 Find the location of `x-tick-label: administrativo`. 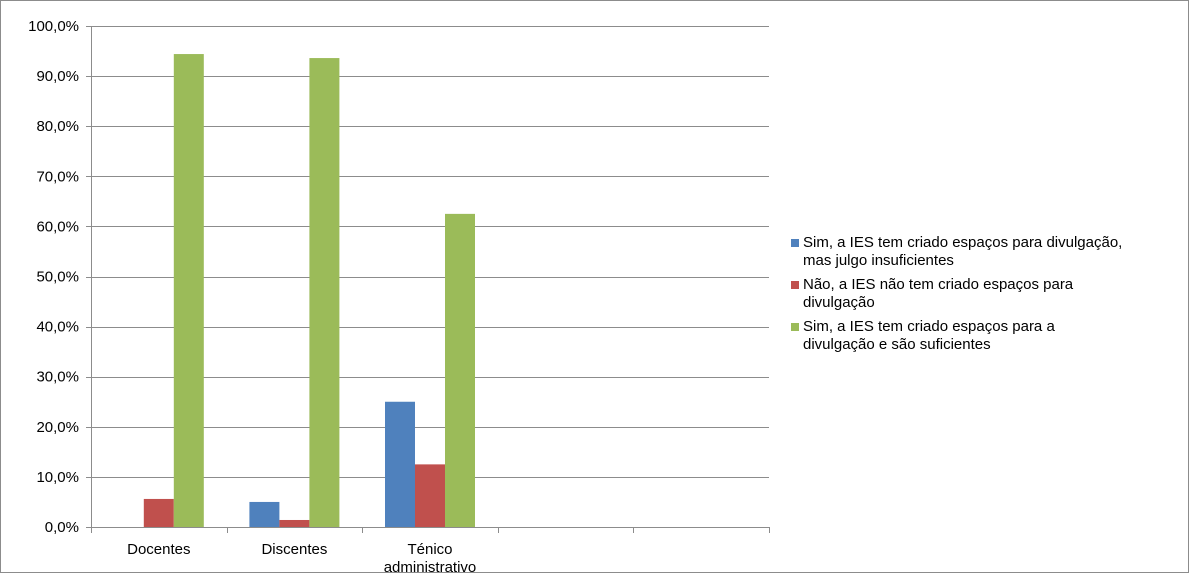

x-tick-label: administrativo is located at coordinates (430, 566).